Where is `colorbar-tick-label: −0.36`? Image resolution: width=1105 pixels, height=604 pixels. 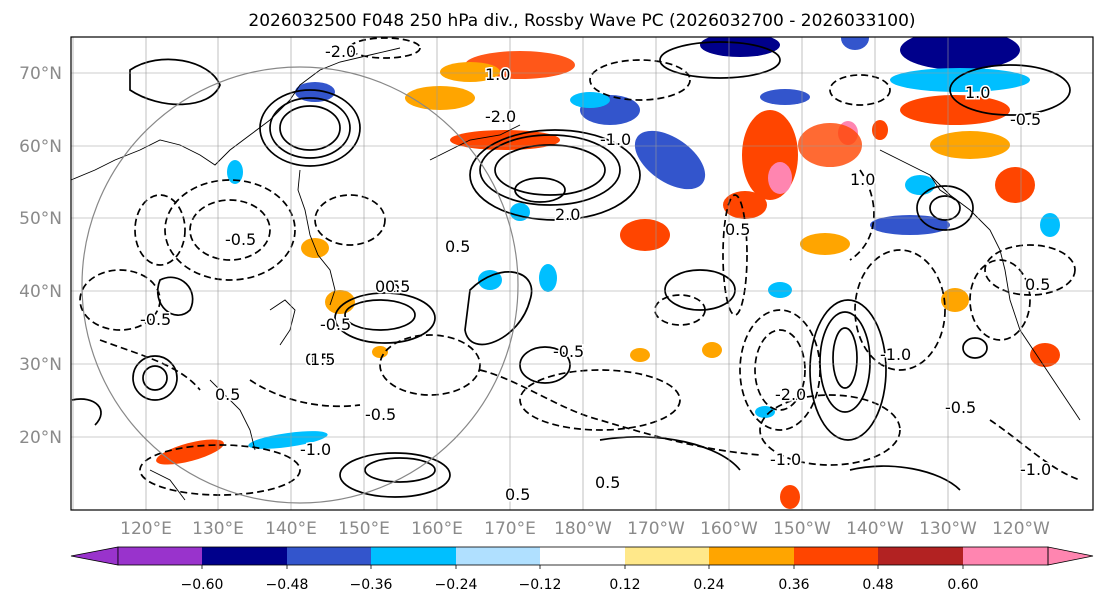
colorbar-tick-label: −0.36 is located at coordinates (371, 585).